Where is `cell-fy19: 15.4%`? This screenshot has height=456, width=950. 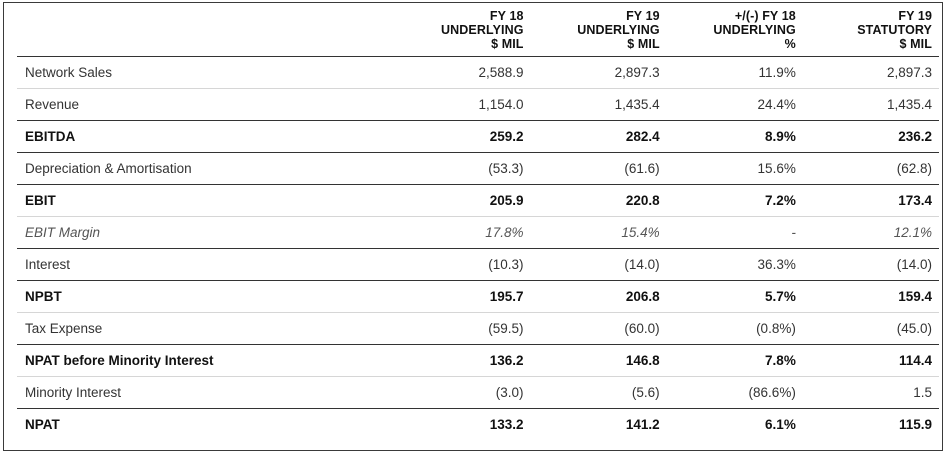 cell-fy19: 15.4% is located at coordinates (640, 232).